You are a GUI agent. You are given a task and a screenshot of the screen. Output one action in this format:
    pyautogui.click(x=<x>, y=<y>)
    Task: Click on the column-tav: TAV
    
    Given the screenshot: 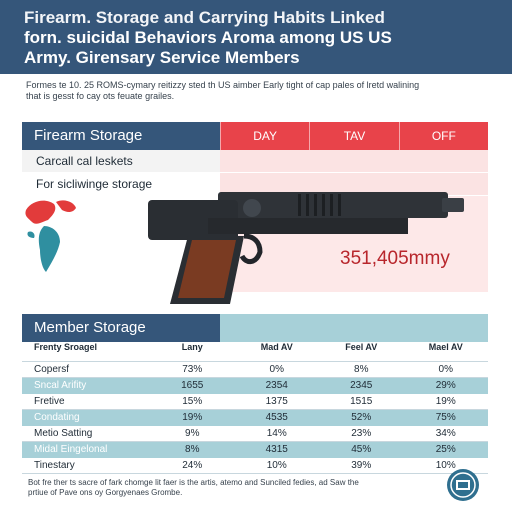 What is the action you would take?
    pyautogui.click(x=354, y=136)
    